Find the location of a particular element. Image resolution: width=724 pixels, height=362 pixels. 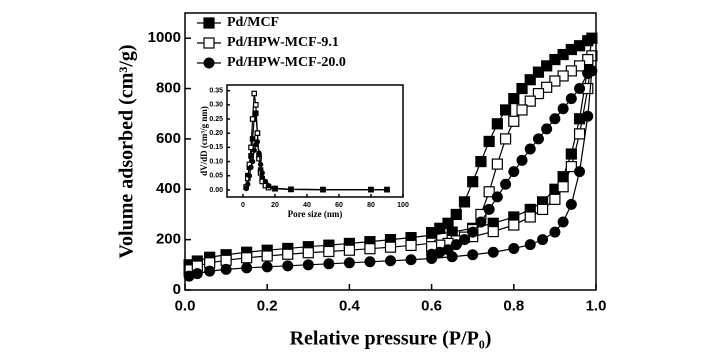

y-tick-label: 0.30 is located at coordinates (216, 105).